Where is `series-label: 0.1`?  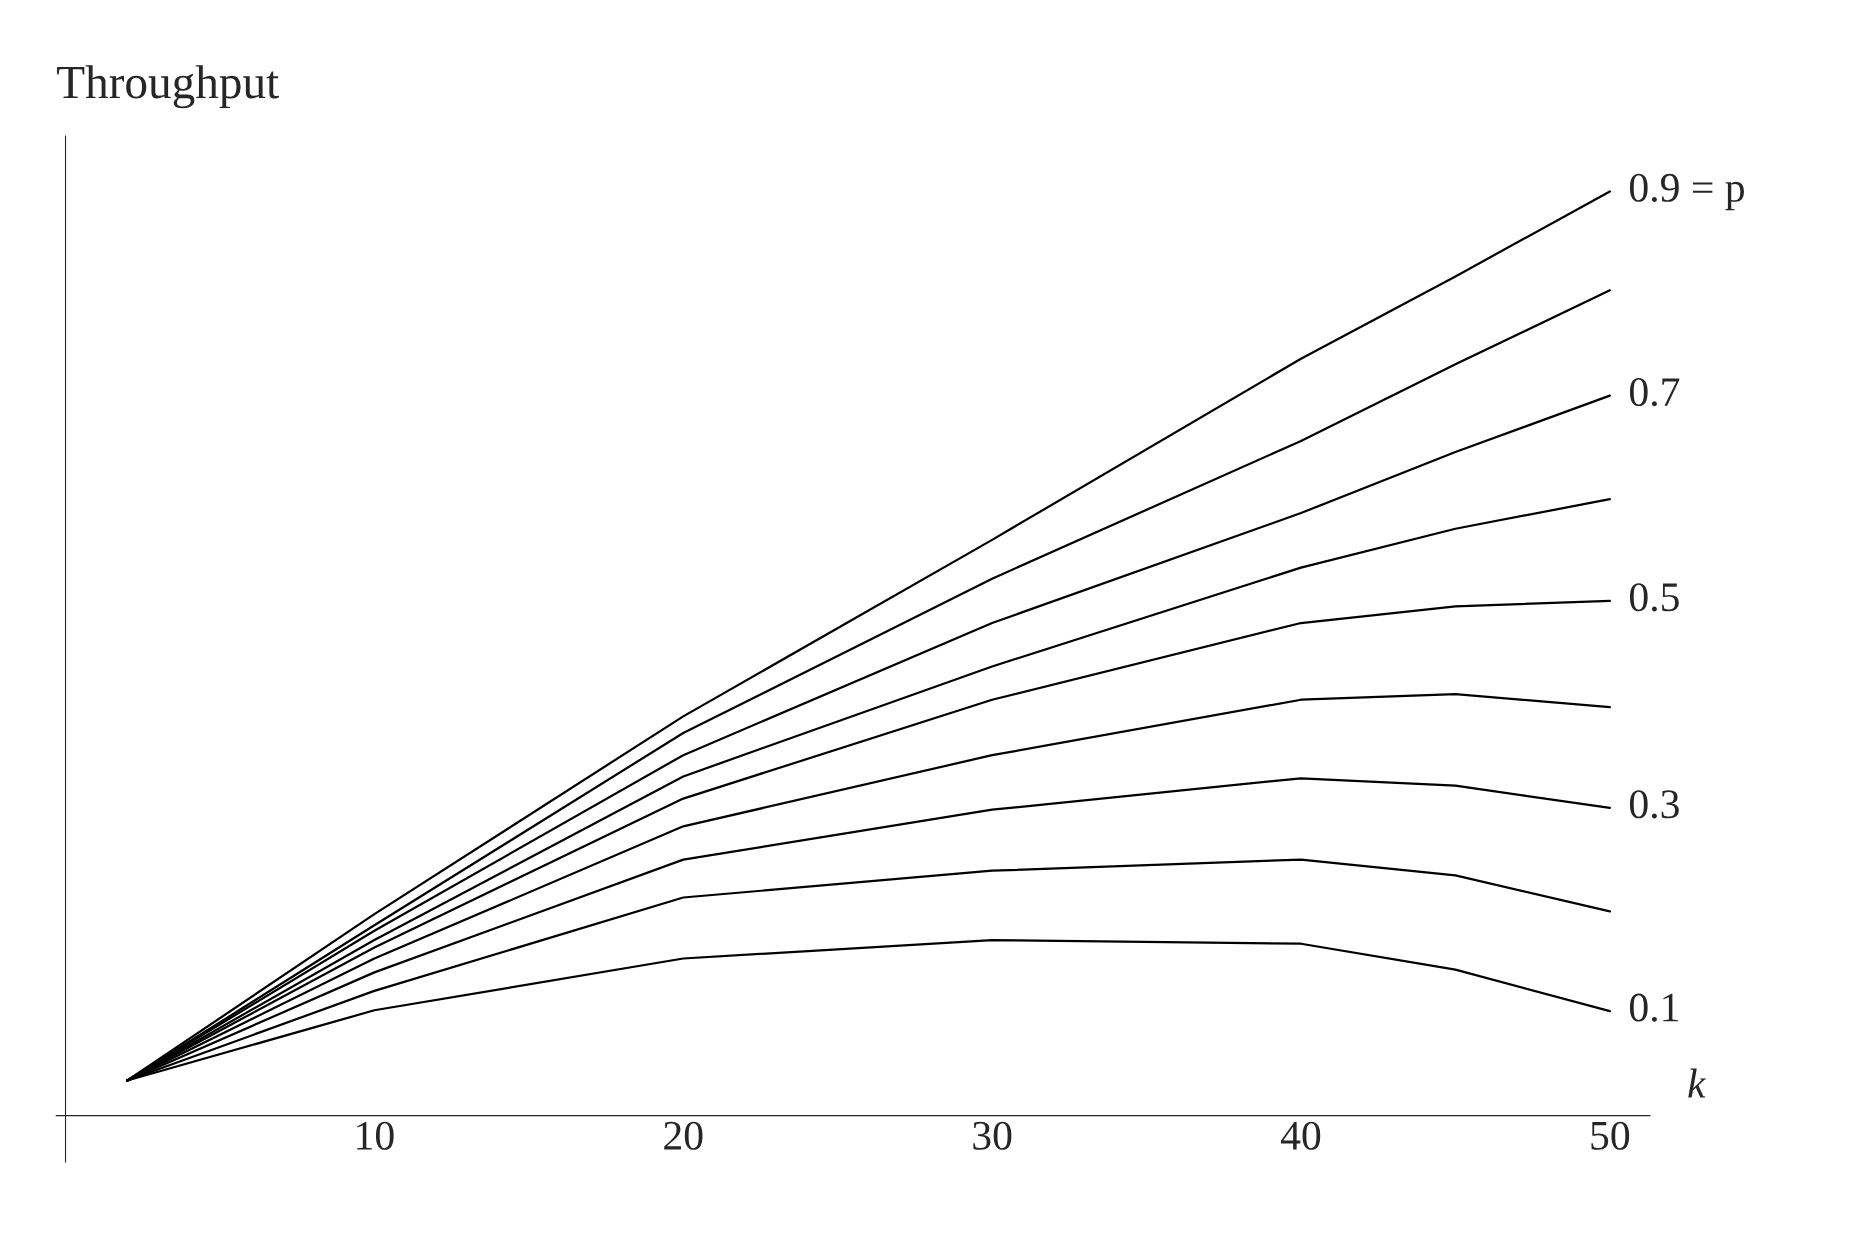 series-label: 0.1 is located at coordinates (1653, 1007).